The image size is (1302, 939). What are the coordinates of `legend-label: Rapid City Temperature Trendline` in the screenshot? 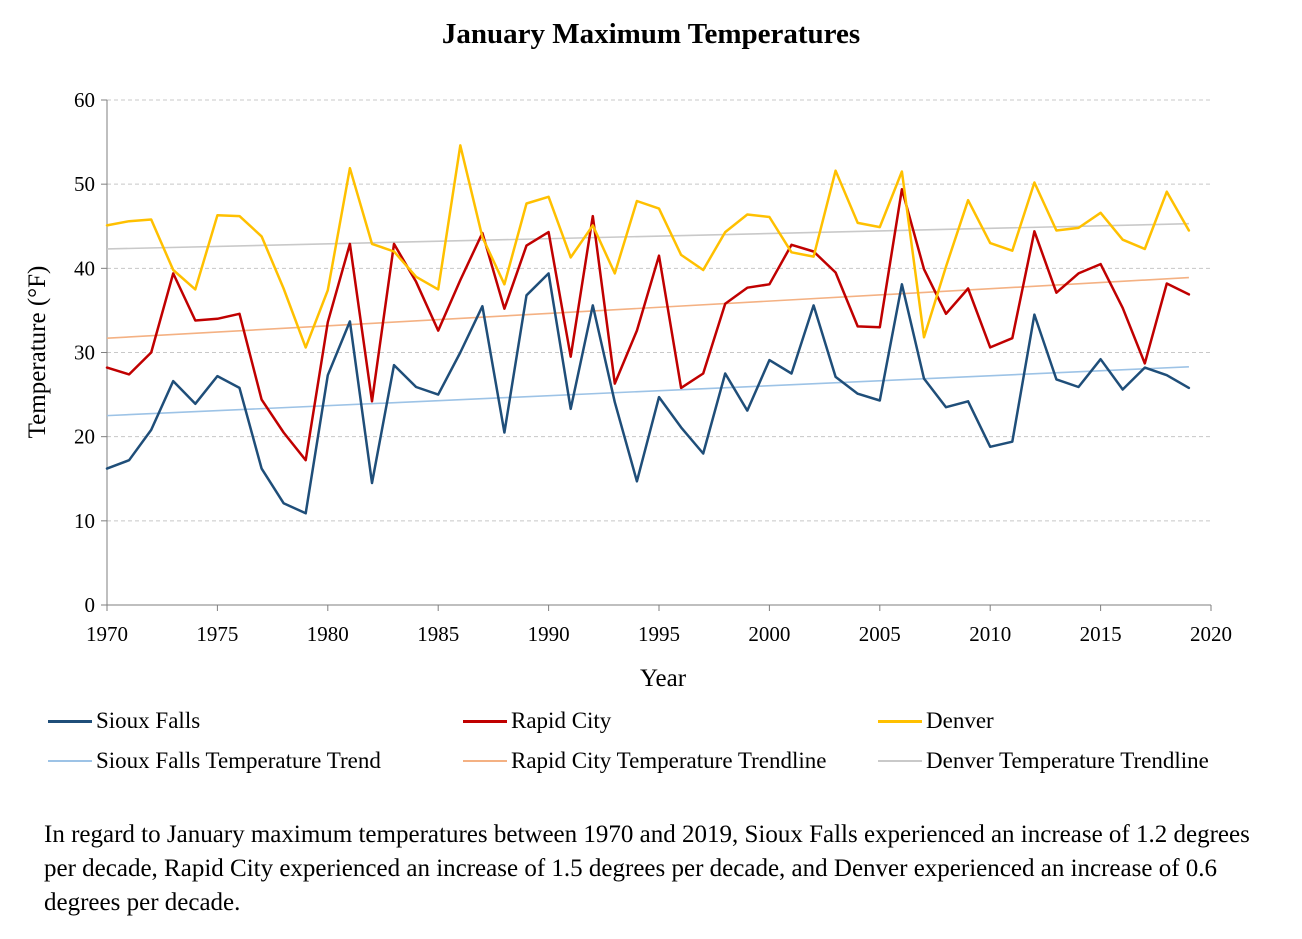 It's located at (669, 760).